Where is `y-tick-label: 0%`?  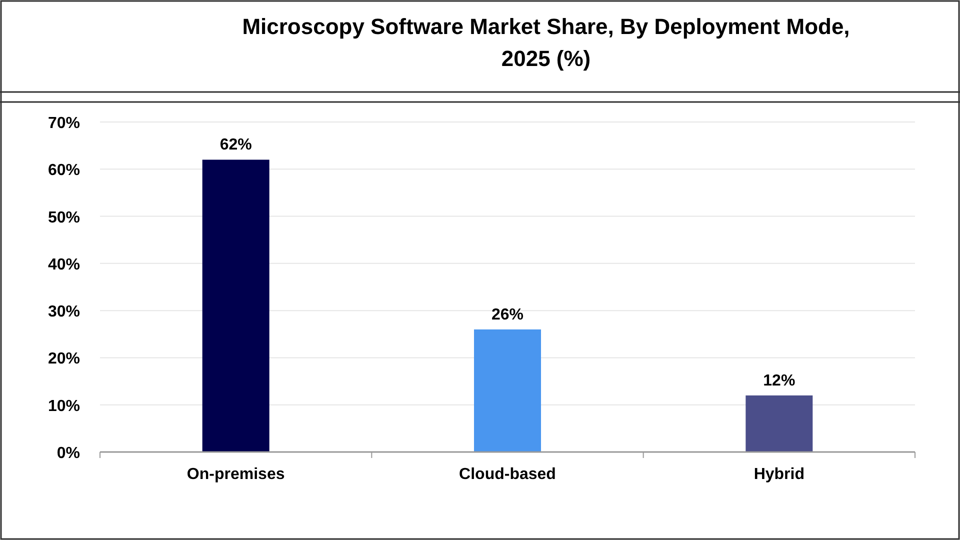
y-tick-label: 0% is located at coordinates (68, 453).